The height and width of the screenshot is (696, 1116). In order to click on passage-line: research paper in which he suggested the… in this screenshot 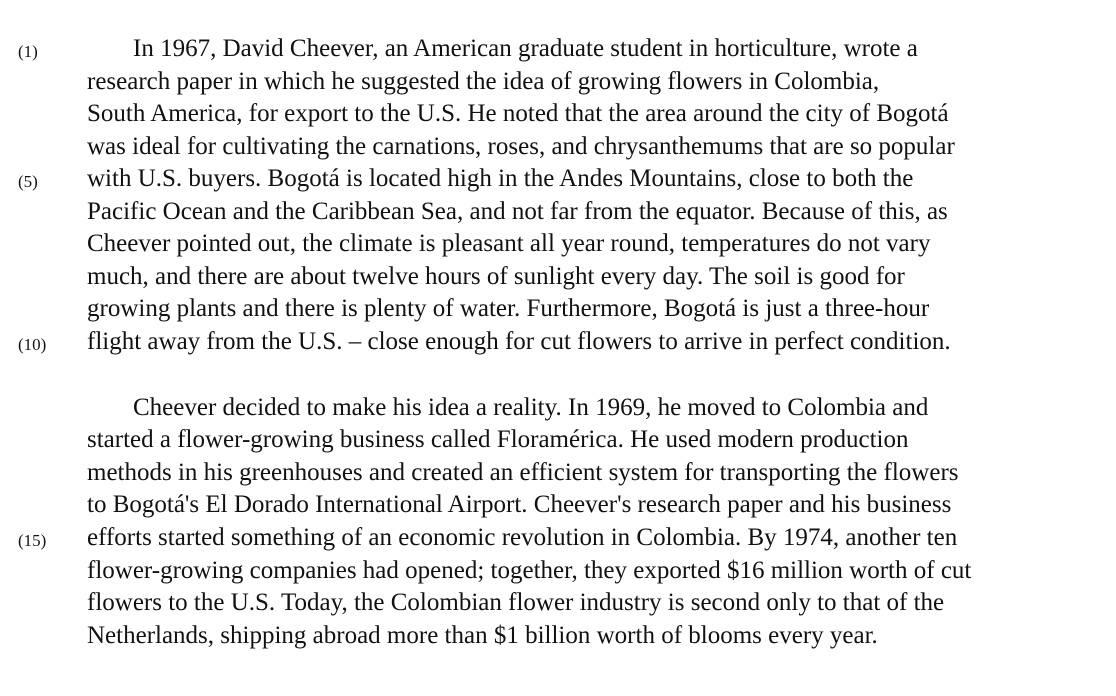, I will do `click(558, 81)`.